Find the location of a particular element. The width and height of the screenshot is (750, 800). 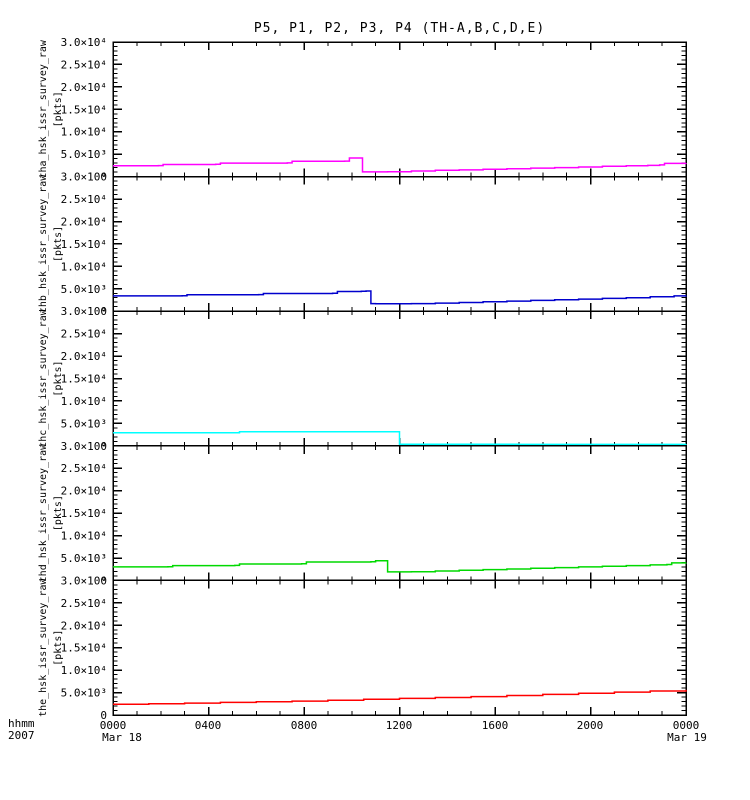

start-date-label: Mar 18 is located at coordinates (122, 737).